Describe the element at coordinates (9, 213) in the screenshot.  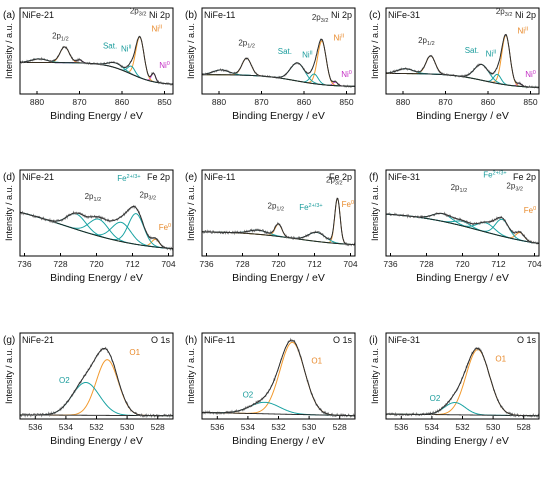
I see `ylabel-d: Intensity / a.u.` at that location.